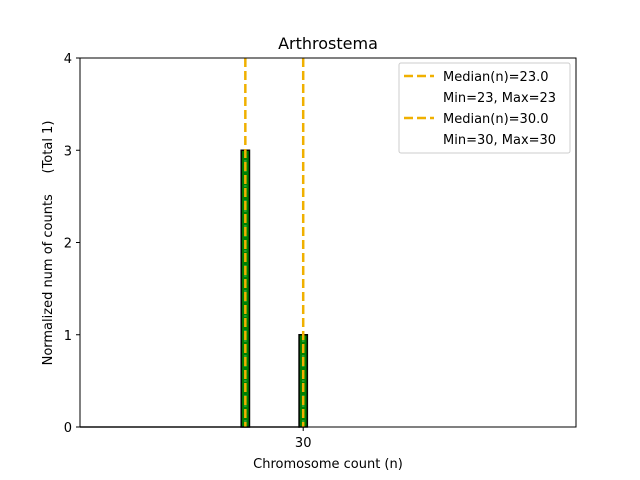 This screenshot has height=480, width=640. Describe the element at coordinates (496, 119) in the screenshot. I see `legend-median-label-2: Median(n)=30.0` at that location.